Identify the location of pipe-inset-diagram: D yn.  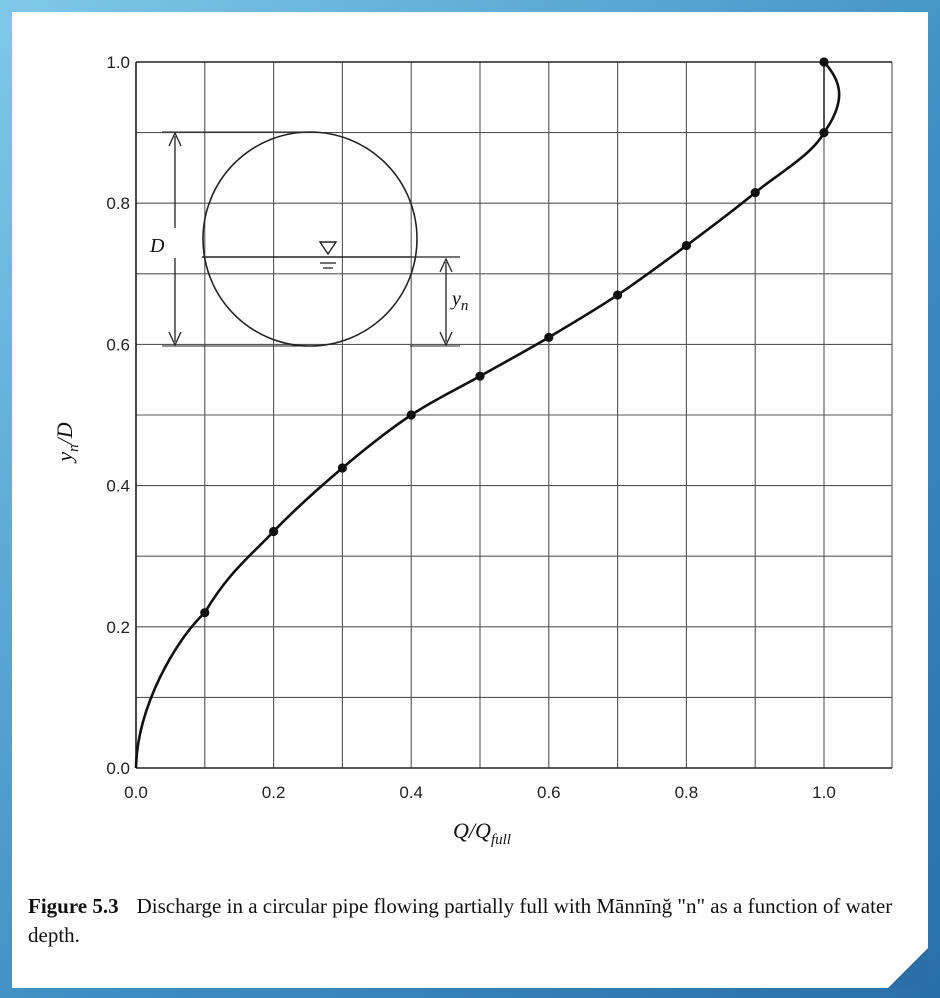
(306, 239).